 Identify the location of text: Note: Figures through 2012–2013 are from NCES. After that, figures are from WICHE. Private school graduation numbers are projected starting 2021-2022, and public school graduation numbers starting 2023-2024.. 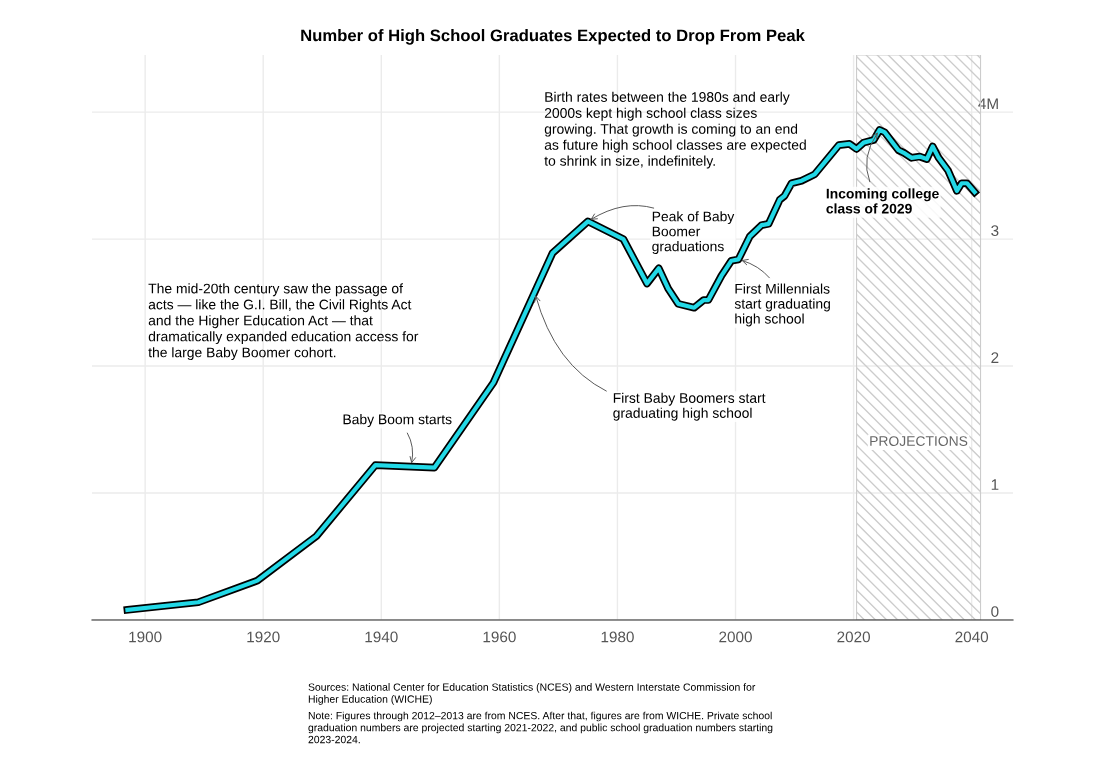
(540, 727).